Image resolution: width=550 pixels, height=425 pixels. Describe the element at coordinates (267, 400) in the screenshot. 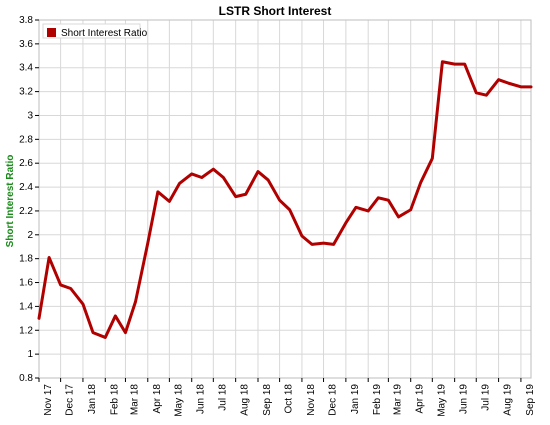

I see `x-tick-label: Sep 18` at that location.